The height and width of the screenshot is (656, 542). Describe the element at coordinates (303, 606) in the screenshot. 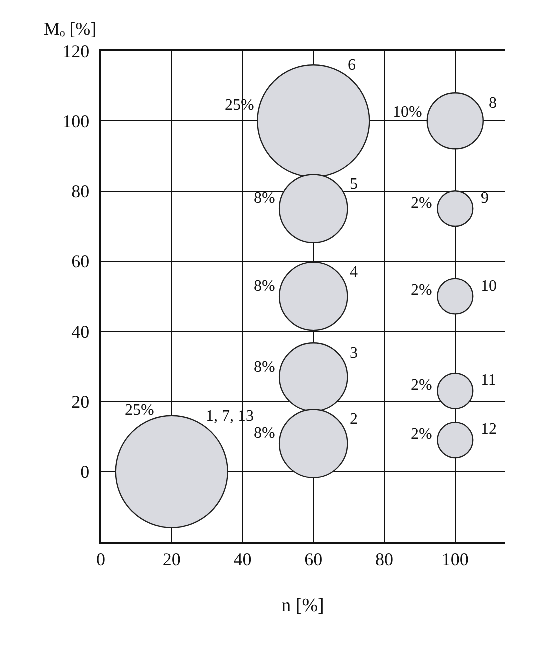

I see `x-axis-title: n [%]` at that location.